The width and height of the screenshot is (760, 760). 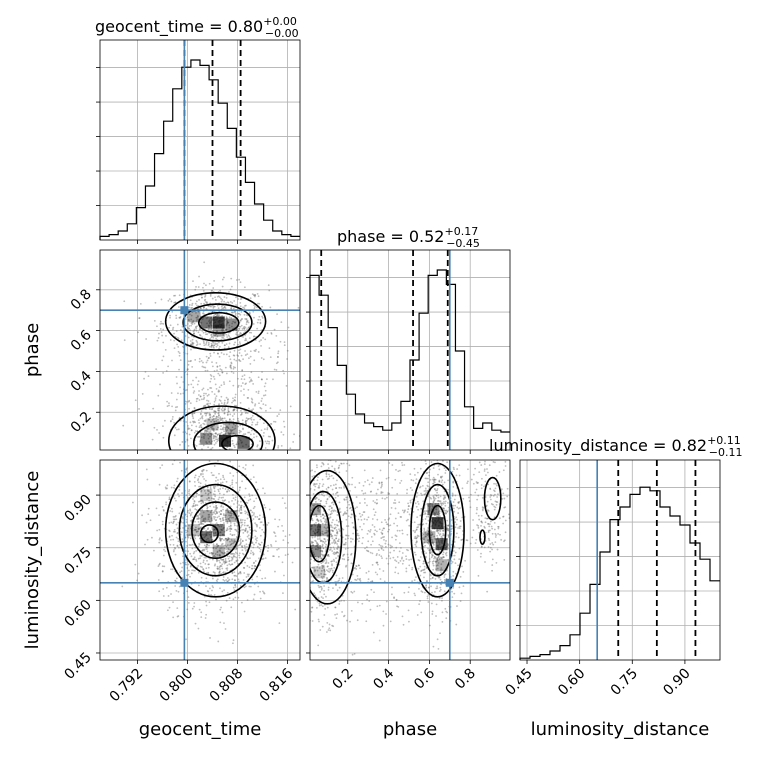 What do you see at coordinates (200, 350) in the screenshot?
I see `panel-phase-vs-geocent_time` at bounding box center [200, 350].